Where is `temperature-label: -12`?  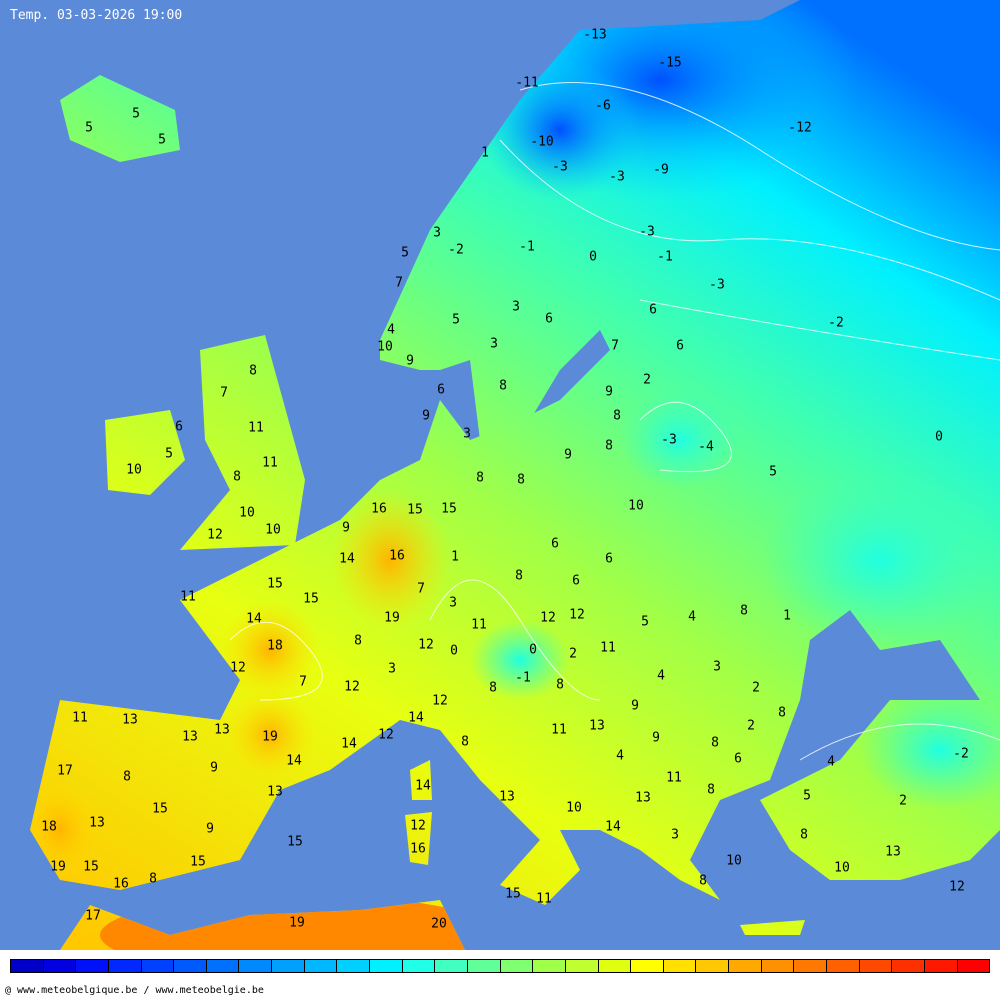
temperature-label: -12 is located at coordinates (799, 128).